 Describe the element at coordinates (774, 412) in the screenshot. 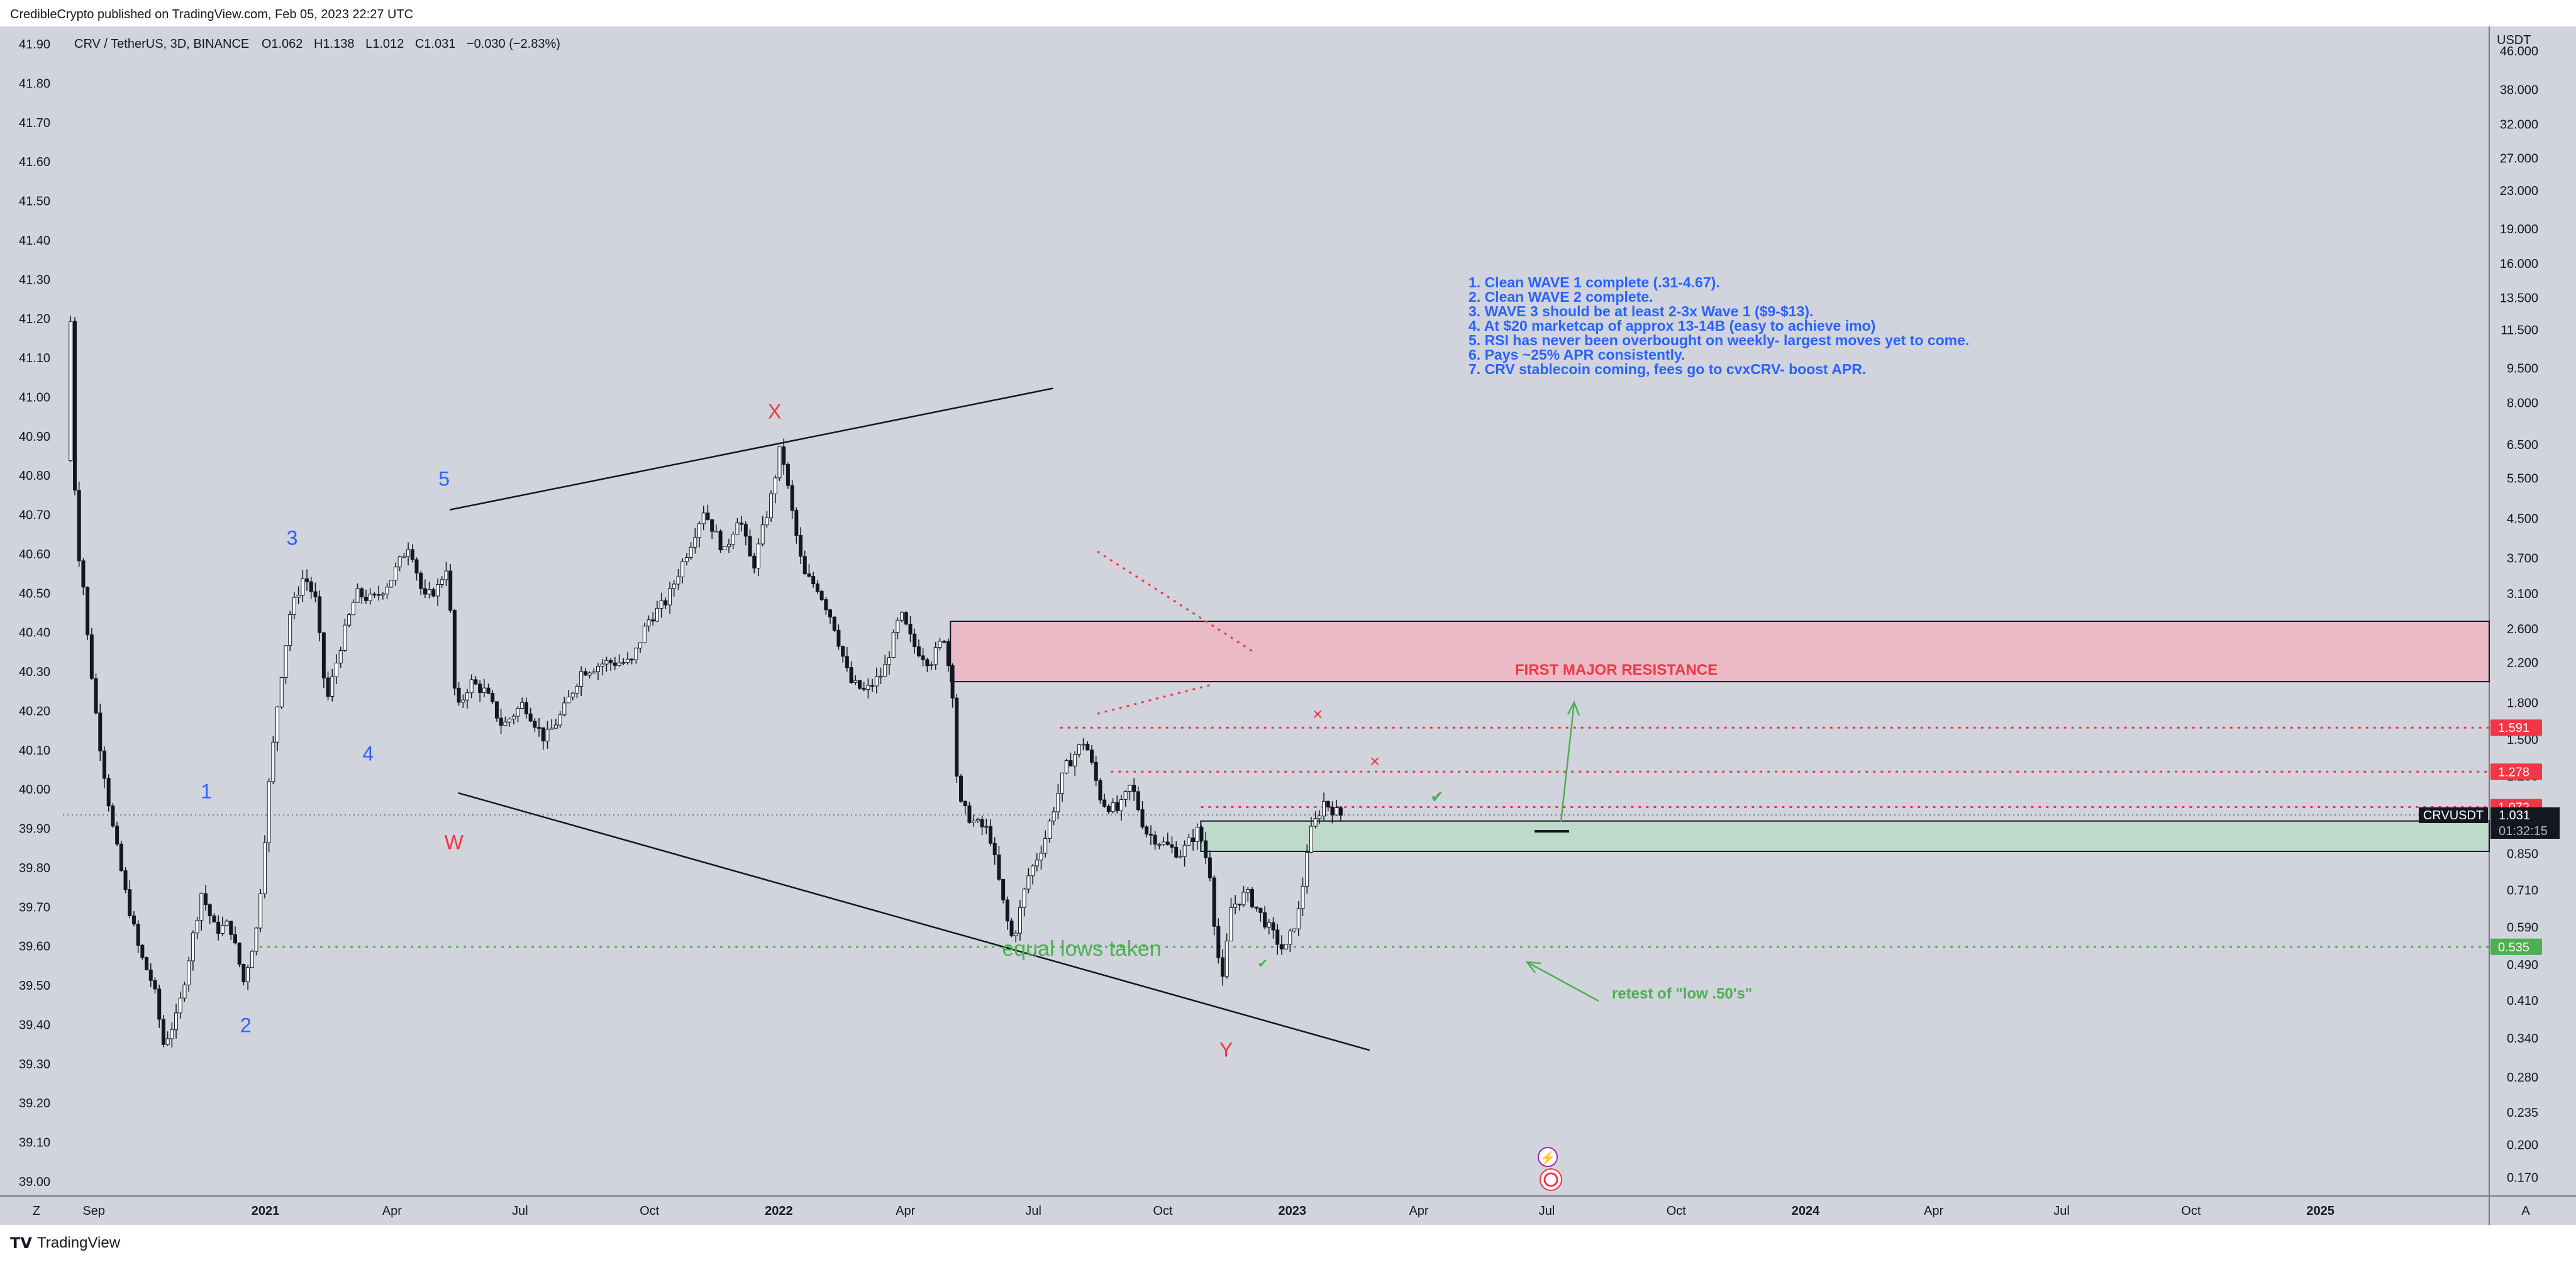

I see `wave-label: X` at that location.